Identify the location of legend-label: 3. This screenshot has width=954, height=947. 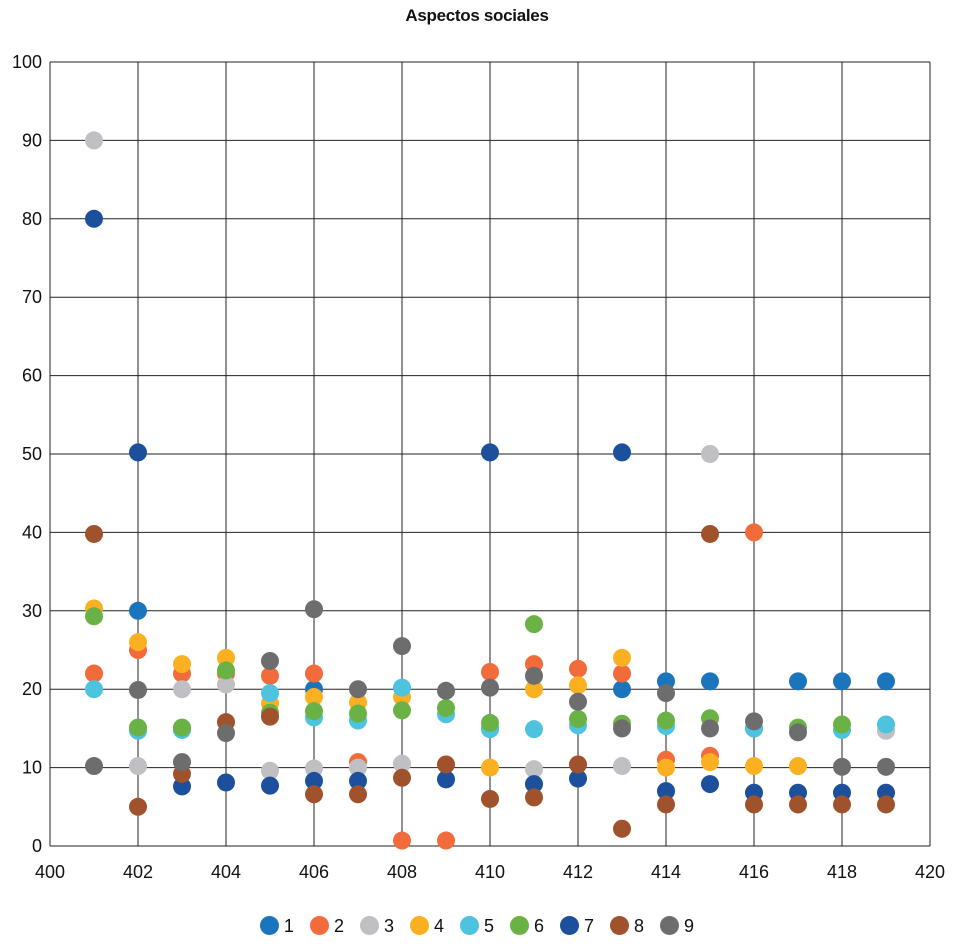
(388, 926).